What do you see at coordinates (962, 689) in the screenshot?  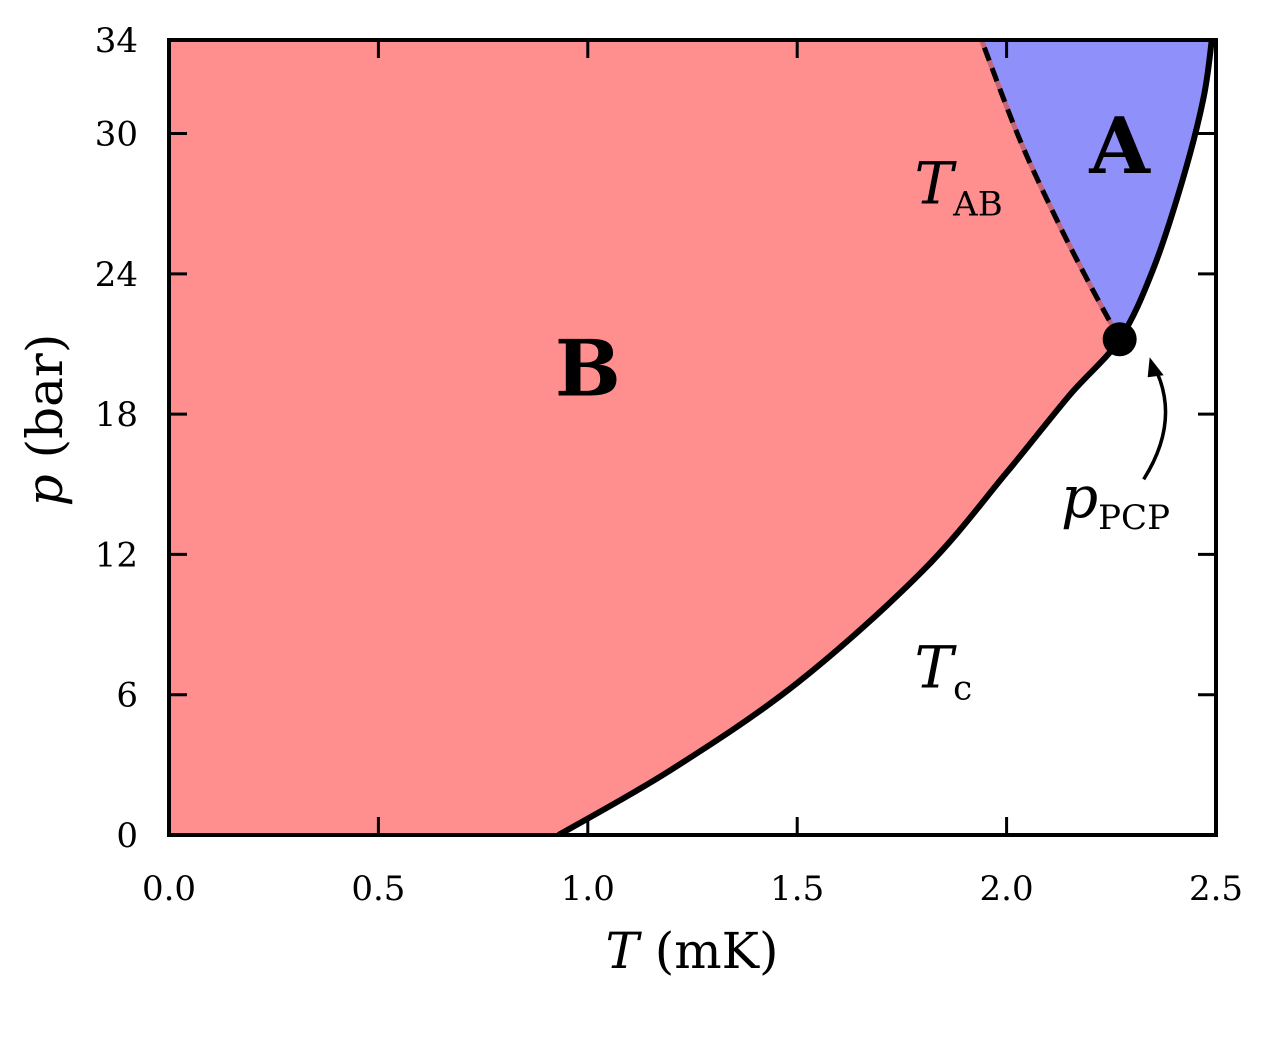 I see `tc-label-sub: c` at bounding box center [962, 689].